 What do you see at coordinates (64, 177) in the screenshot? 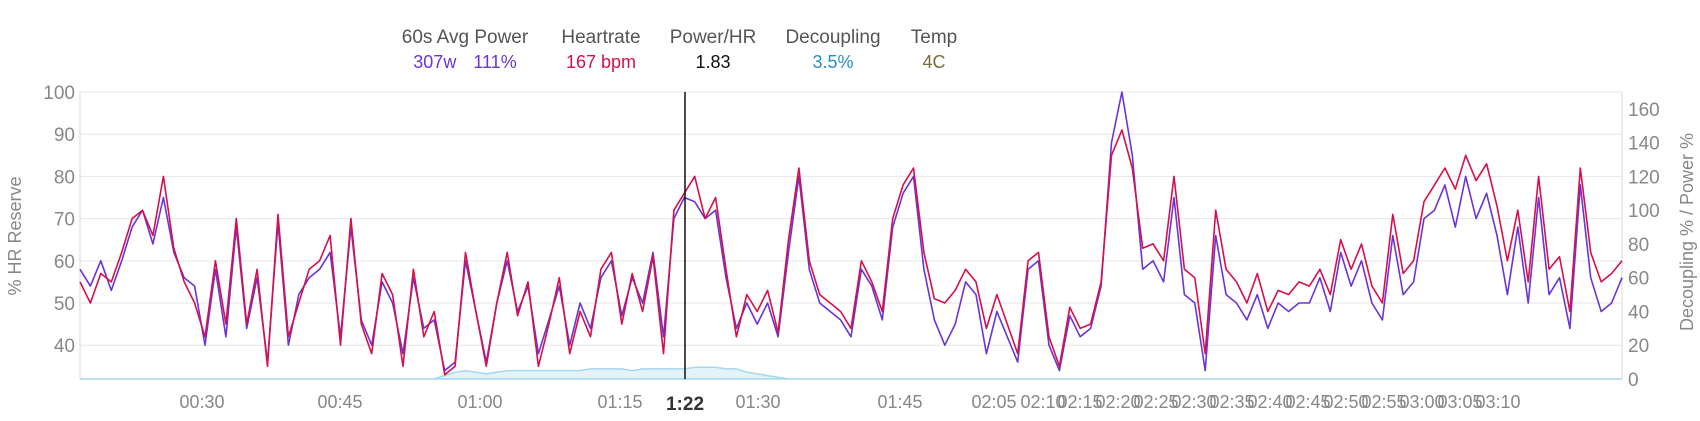
I see `left-tick-label: 80` at bounding box center [64, 177].